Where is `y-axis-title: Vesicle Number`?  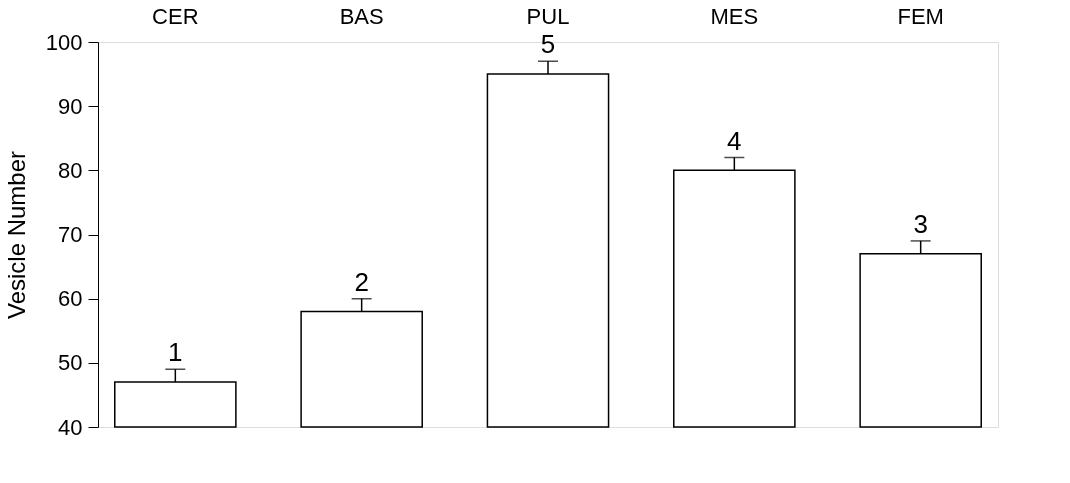 y-axis-title: Vesicle Number is located at coordinates (16, 235).